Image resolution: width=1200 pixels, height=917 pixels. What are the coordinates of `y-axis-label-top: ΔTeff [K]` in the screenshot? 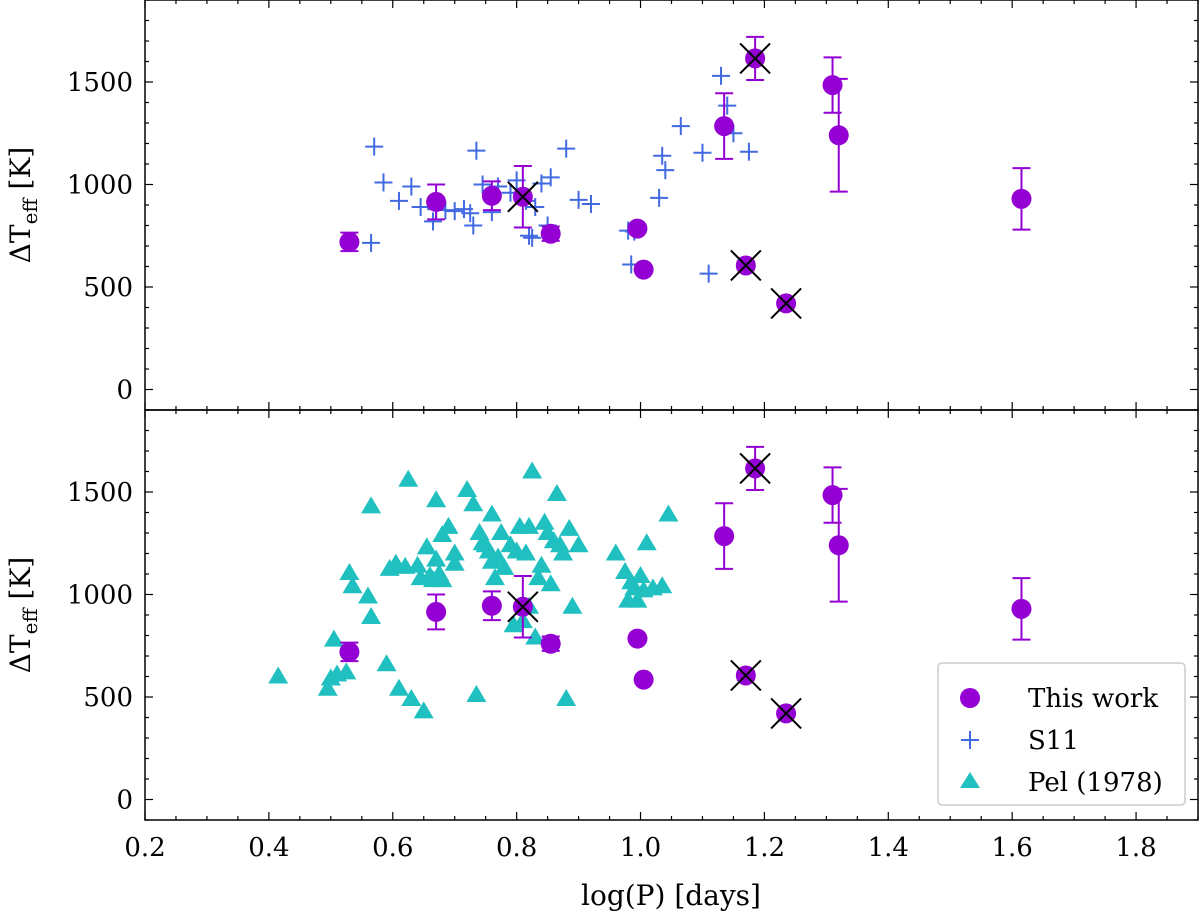 It's located at (23, 205).